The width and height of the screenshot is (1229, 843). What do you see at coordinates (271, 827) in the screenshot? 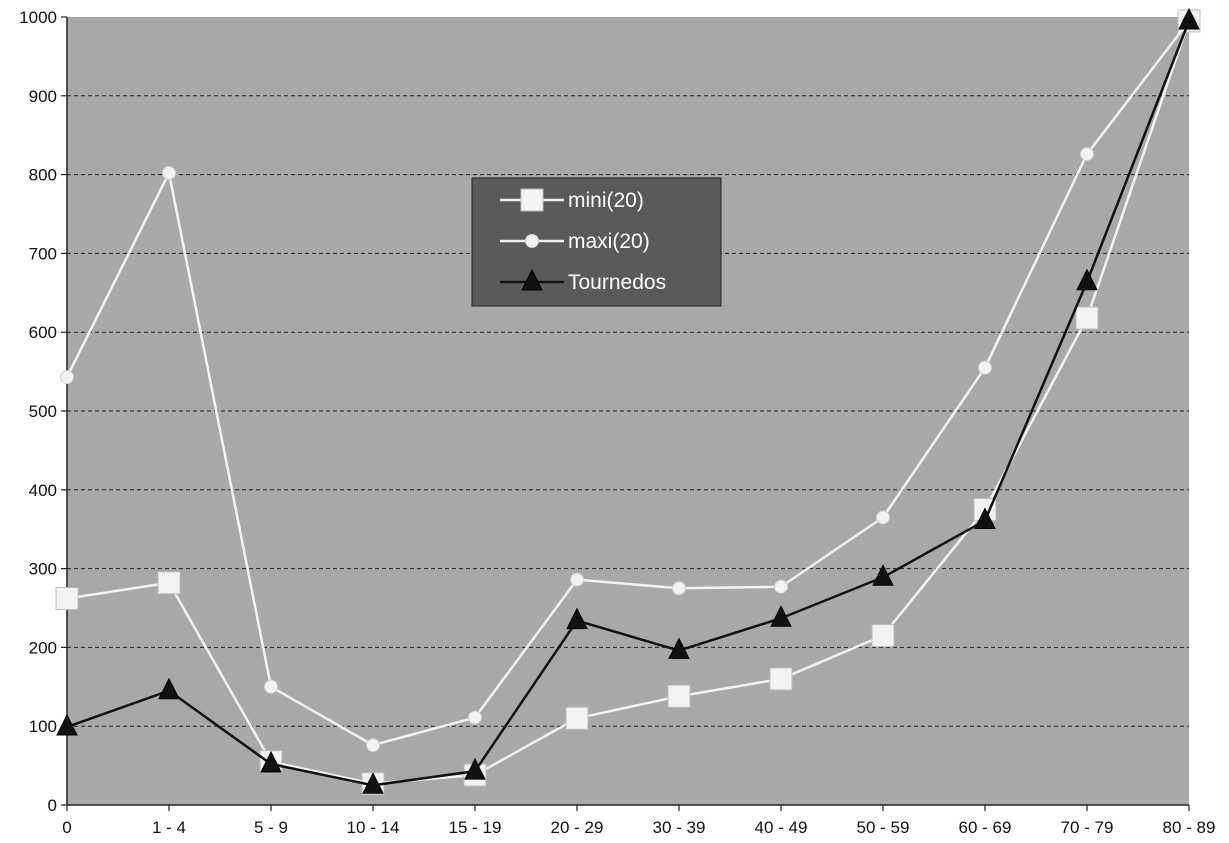
I see `x-tick-label: 5 - 9` at bounding box center [271, 827].